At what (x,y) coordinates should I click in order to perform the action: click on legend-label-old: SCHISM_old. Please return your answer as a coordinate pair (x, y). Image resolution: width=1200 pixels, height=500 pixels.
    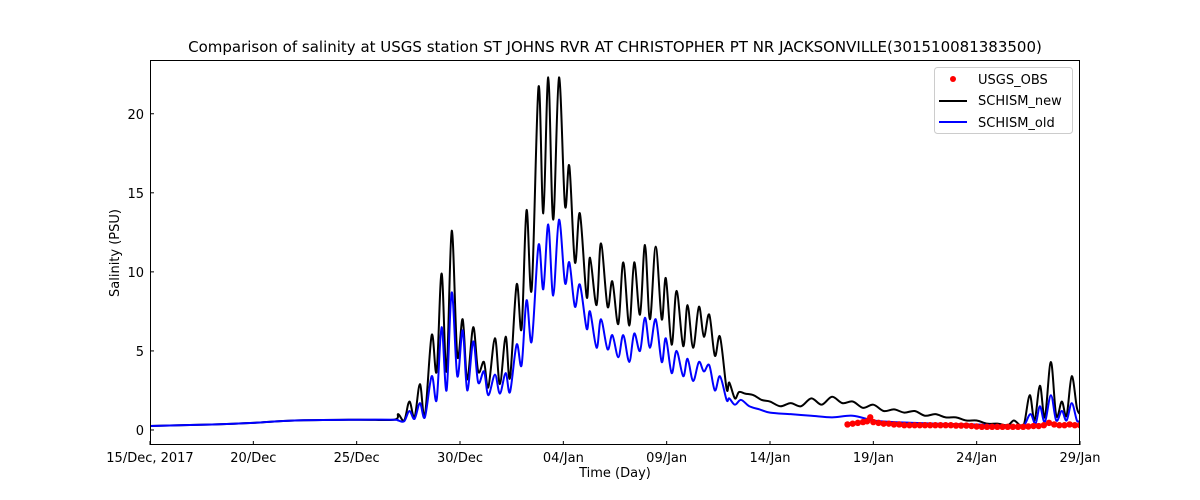
    Looking at the image, I should click on (1016, 123).